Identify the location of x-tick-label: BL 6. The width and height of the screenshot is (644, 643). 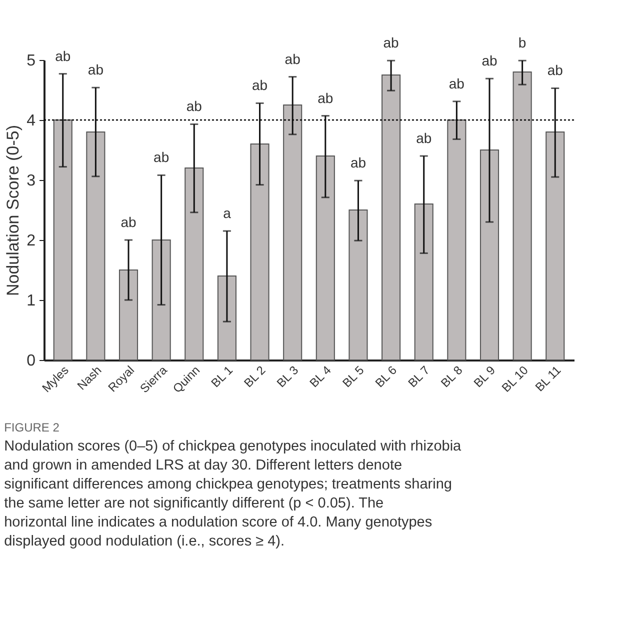
(386, 376).